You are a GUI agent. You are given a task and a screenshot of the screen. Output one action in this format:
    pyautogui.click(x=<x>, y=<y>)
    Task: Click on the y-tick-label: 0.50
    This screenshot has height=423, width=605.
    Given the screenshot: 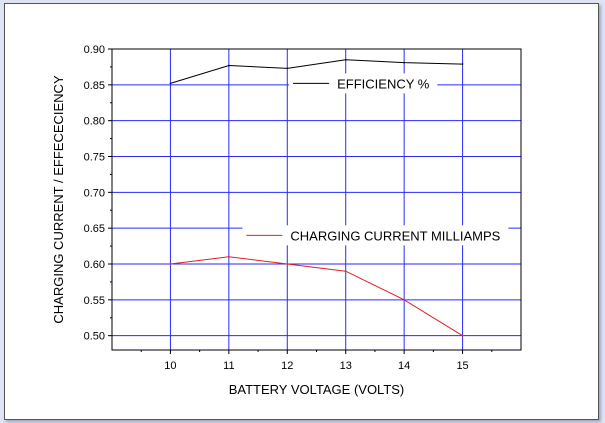 What is the action you would take?
    pyautogui.click(x=94, y=337)
    